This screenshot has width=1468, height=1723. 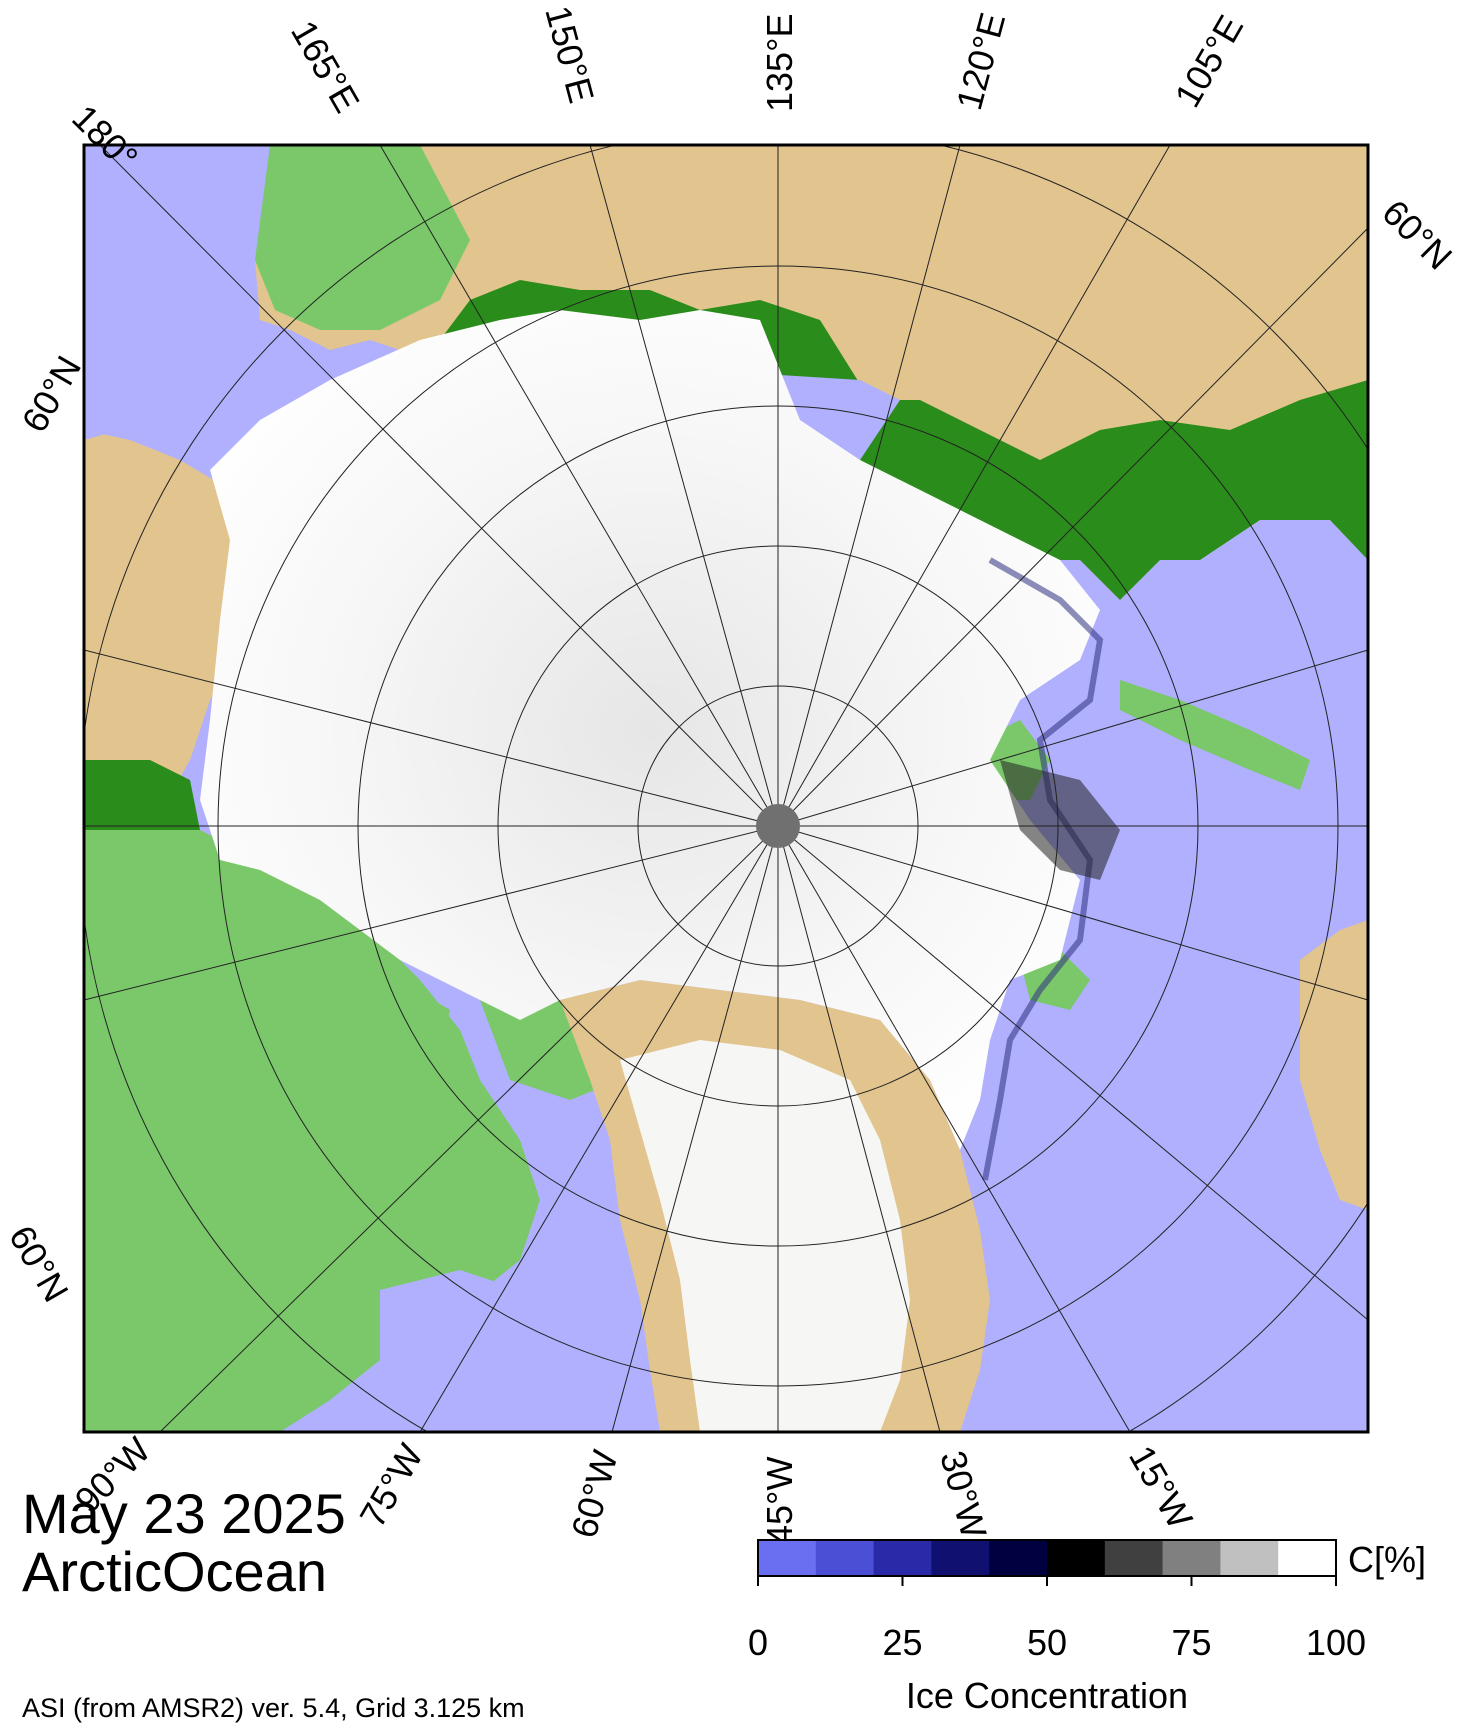 I want to click on colorbar-tick-label: 100, so click(x=1336, y=1642).